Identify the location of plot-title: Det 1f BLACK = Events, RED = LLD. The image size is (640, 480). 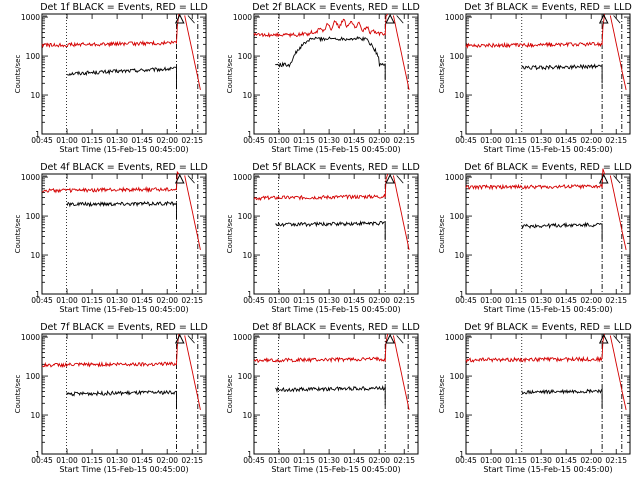
(124, 7).